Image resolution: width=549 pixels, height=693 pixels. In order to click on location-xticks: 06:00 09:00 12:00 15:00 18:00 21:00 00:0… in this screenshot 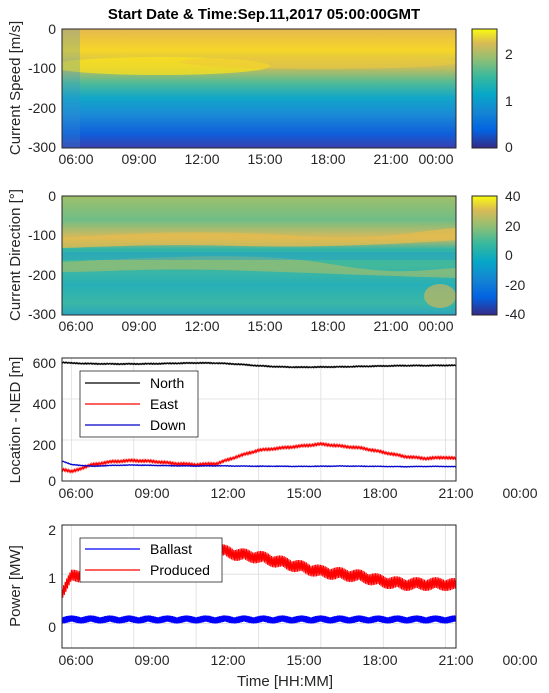, I will do `click(297, 493)`.